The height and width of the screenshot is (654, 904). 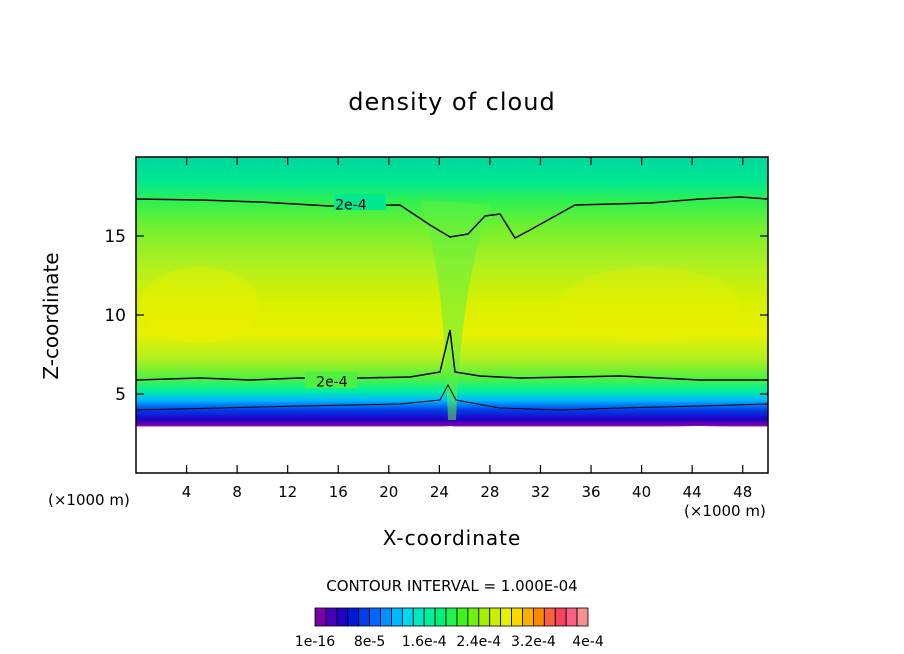 I want to click on contour-line-base, so click(x=452, y=397).